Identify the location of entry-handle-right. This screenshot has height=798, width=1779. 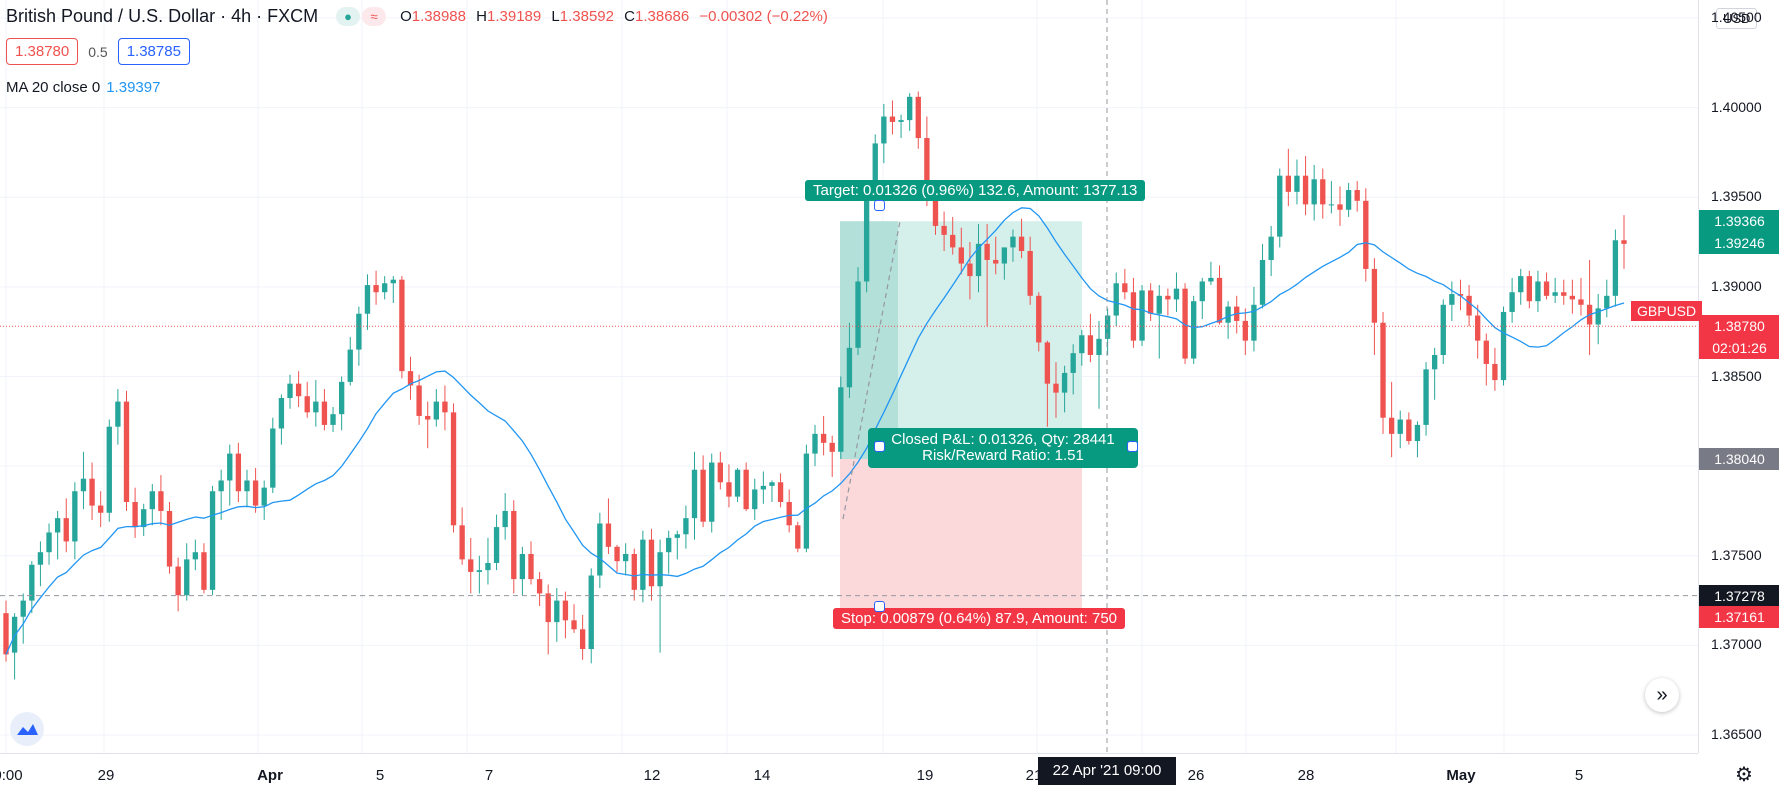
(1132, 446).